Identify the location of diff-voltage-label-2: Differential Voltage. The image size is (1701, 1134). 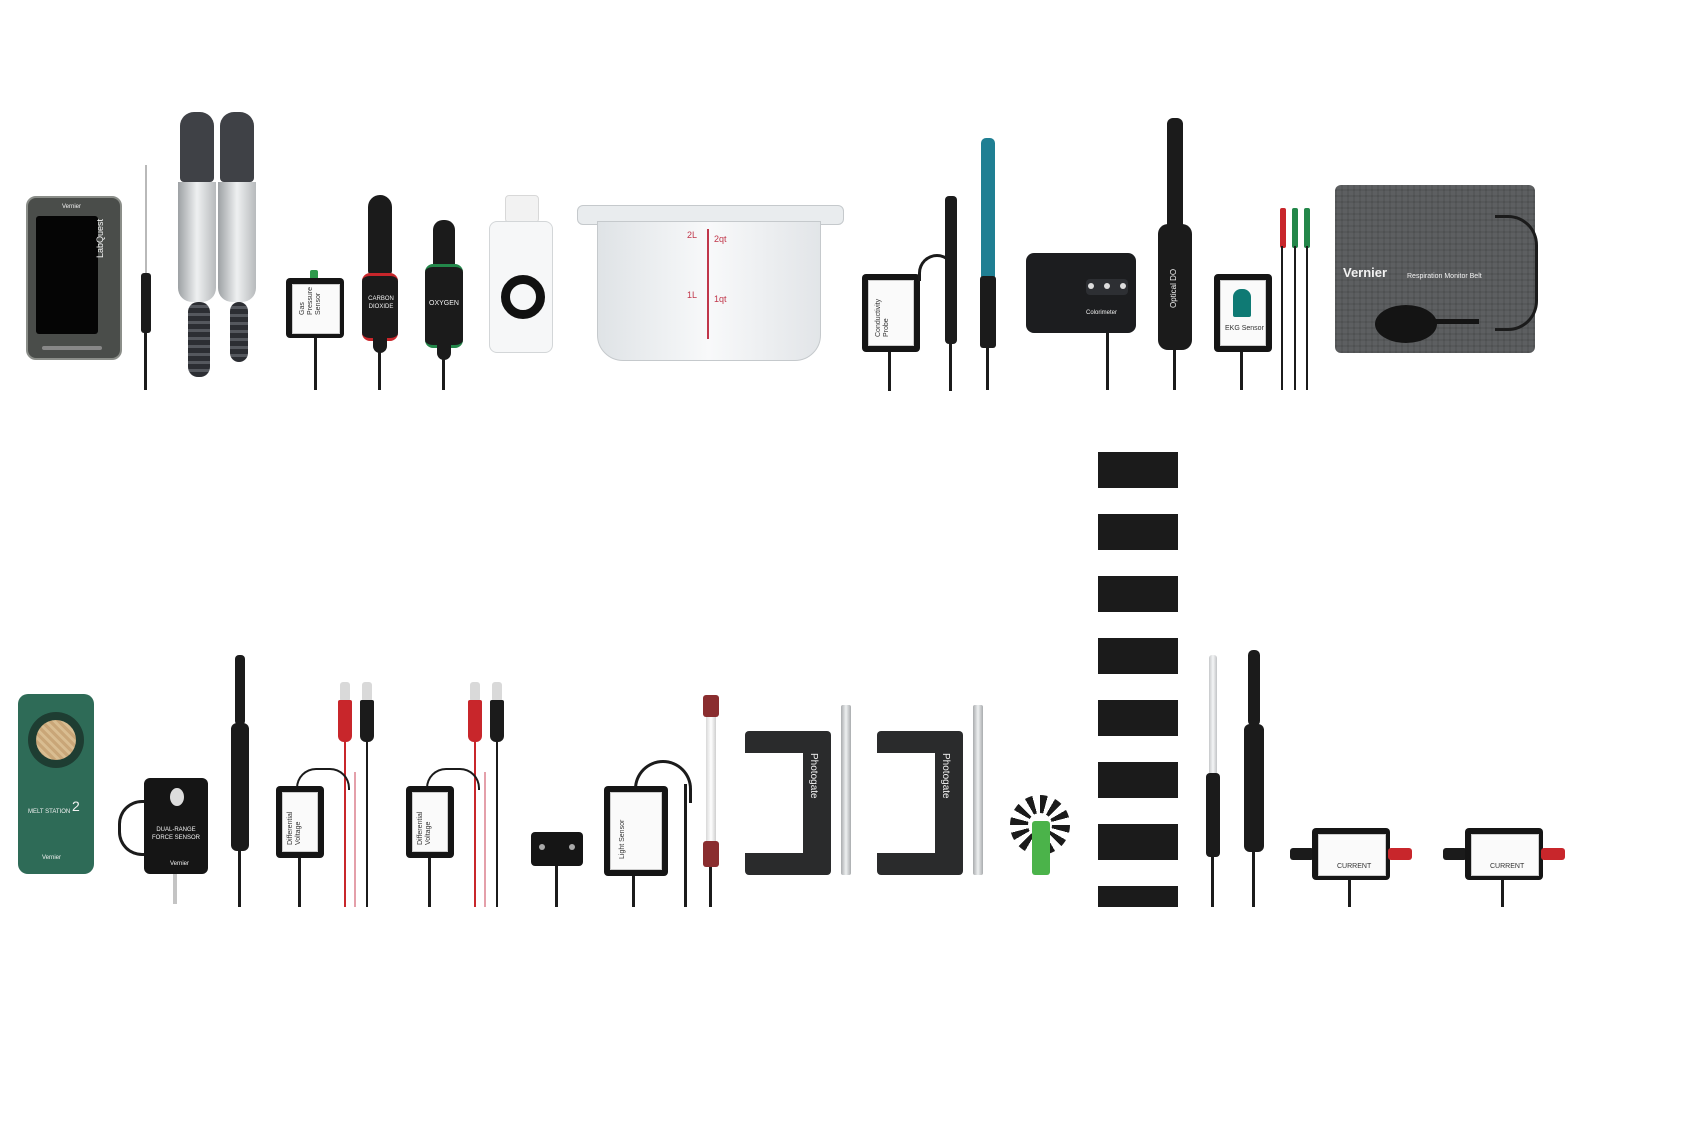
(424, 828).